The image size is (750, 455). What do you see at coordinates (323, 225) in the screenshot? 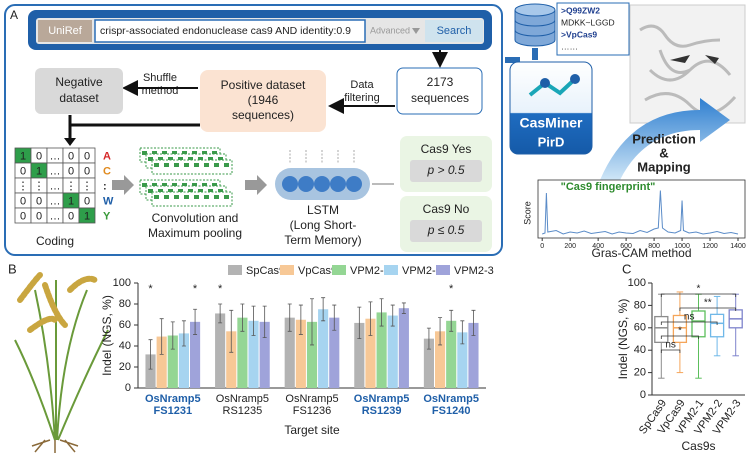
I see `lstm-caption: (Long Short-` at bounding box center [323, 225].